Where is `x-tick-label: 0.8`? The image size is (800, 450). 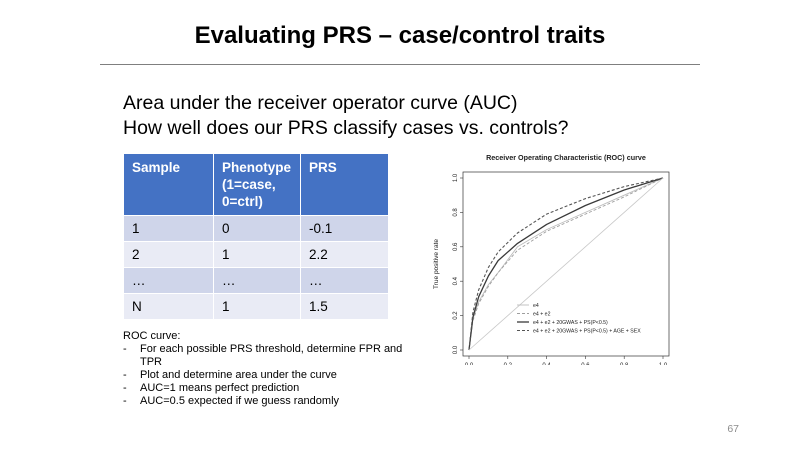
x-tick-label: 0.8 is located at coordinates (624, 364).